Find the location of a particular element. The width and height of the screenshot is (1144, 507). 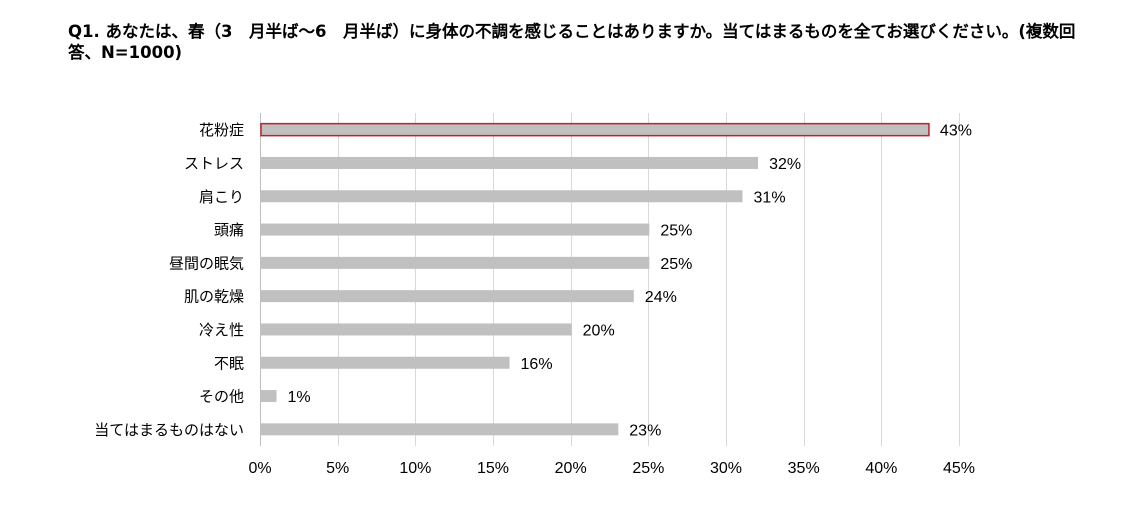

category-label: 当てはまるものはない is located at coordinates (169, 430).